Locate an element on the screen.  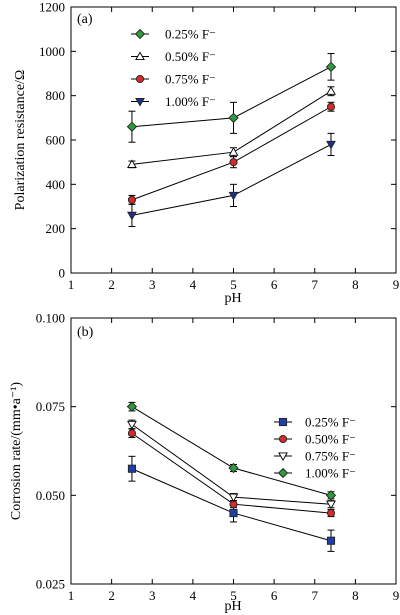
panel-label-a: (a) is located at coordinates (85, 19).